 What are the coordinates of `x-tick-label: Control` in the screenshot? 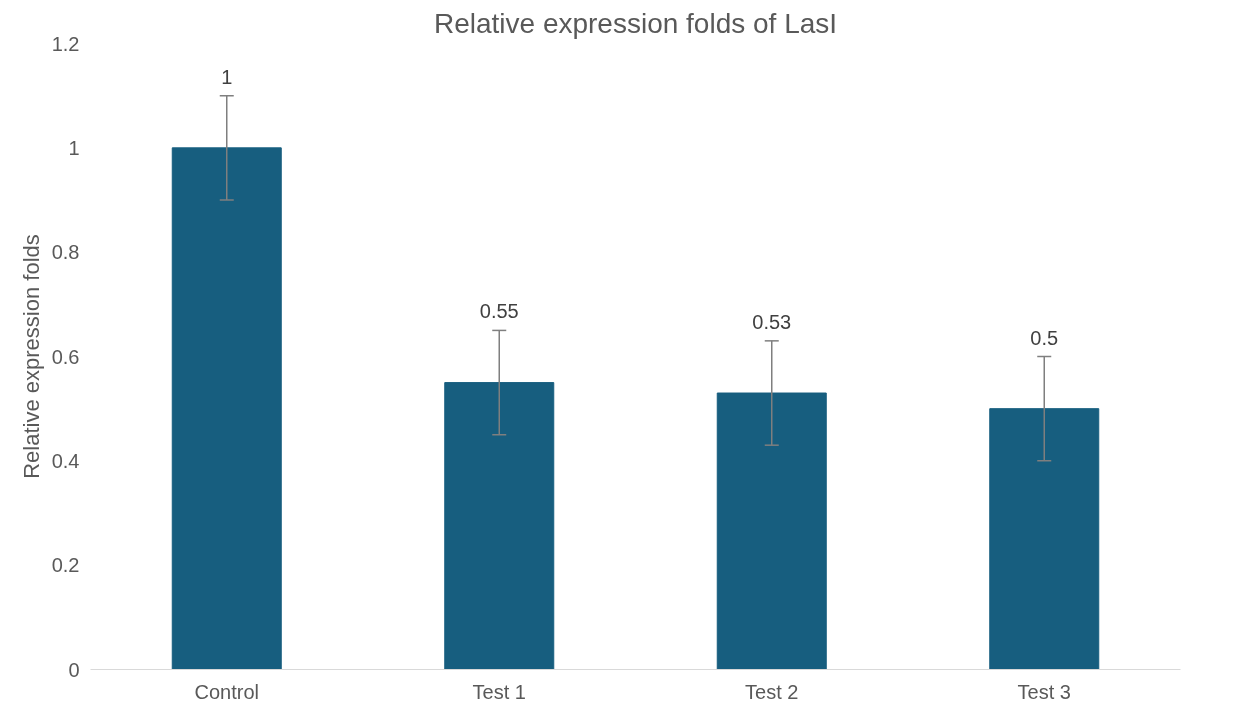 It's located at (226, 691).